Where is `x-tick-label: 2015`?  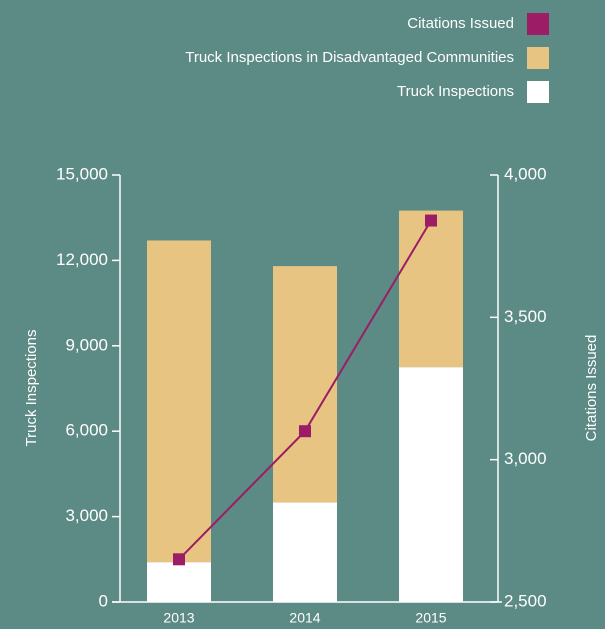 x-tick-label: 2015 is located at coordinates (430, 618).